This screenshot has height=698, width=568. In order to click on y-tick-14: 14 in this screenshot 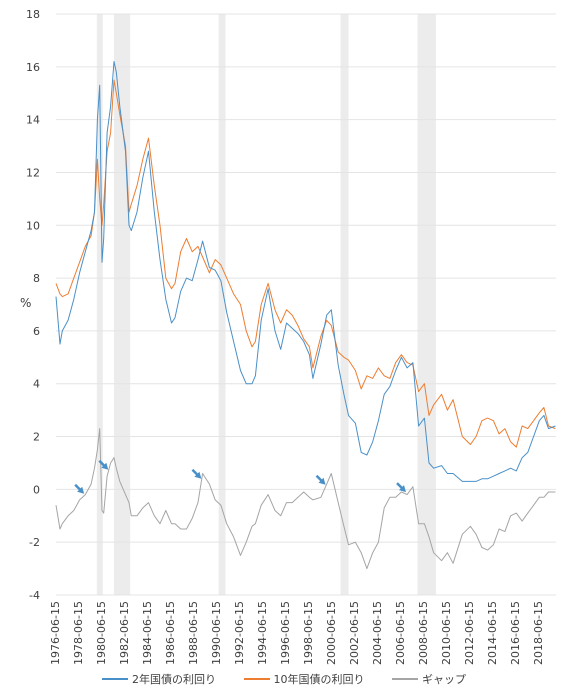, I will do `click(33, 120)`.